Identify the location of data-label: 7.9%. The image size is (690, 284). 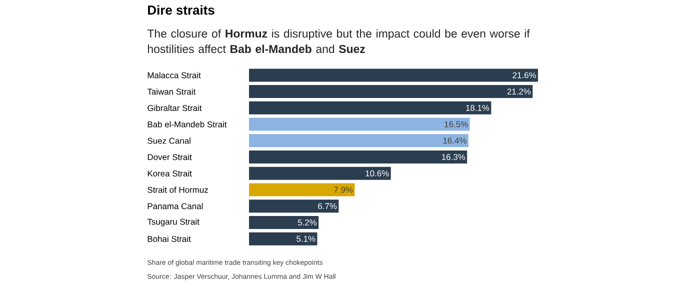
(343, 189).